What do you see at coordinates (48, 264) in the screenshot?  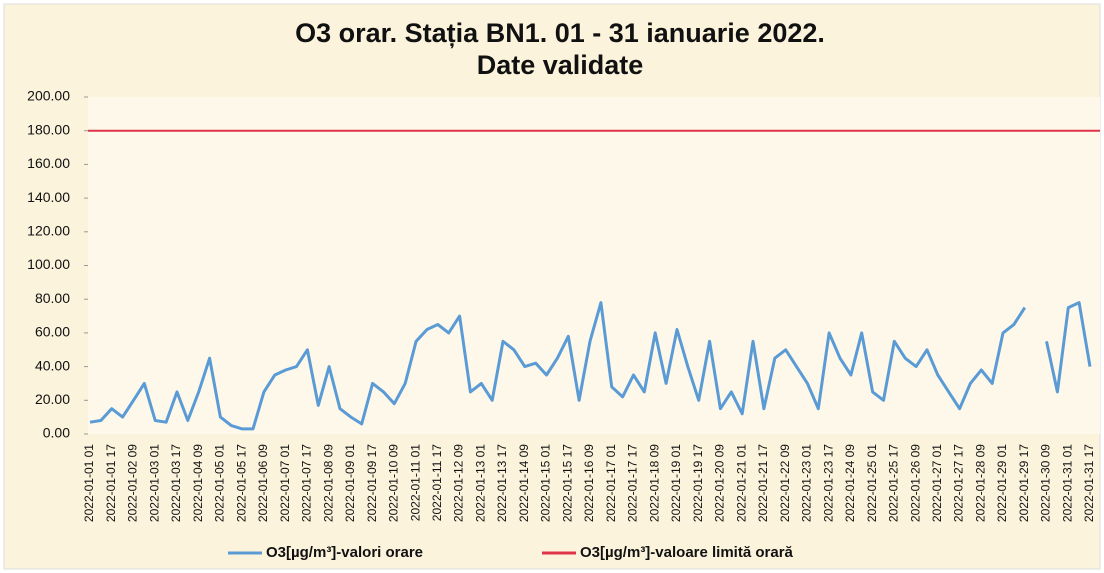 I see `y-tick-label: 100.00` at bounding box center [48, 264].